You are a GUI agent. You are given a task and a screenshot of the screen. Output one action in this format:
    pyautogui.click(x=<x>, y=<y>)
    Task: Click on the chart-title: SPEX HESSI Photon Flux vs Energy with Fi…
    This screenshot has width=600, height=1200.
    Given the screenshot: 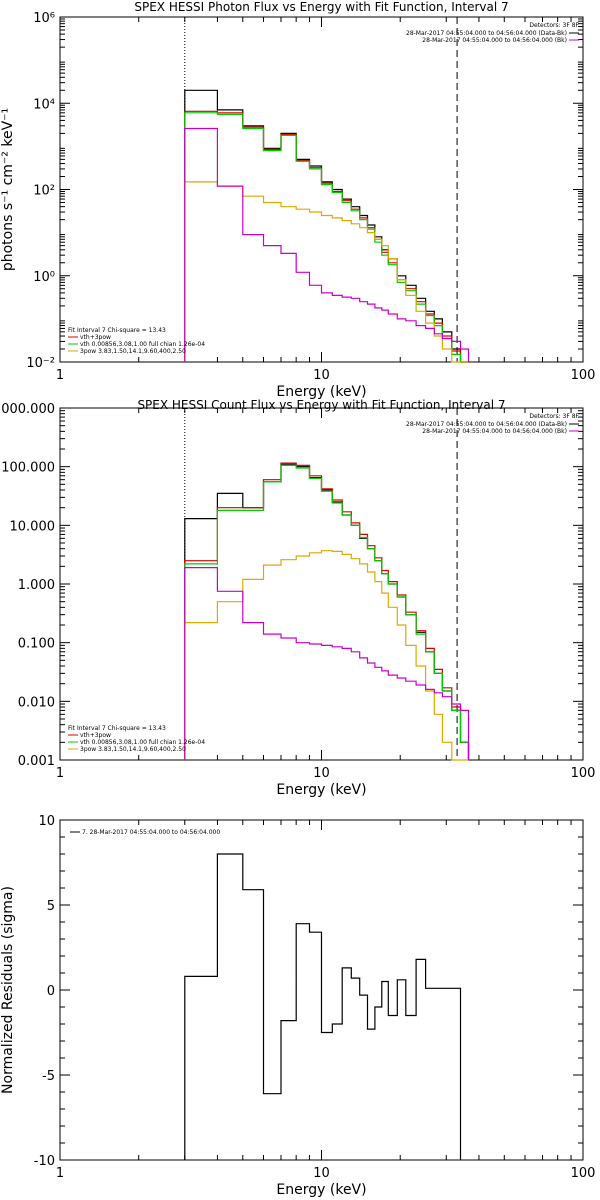 What is the action you would take?
    pyautogui.click(x=321, y=7)
    